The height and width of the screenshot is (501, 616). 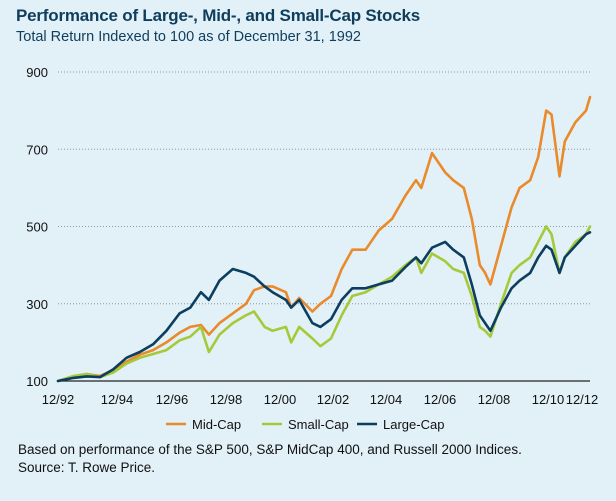 What do you see at coordinates (548, 399) in the screenshot?
I see `x-tick-label: 12/10` at bounding box center [548, 399].